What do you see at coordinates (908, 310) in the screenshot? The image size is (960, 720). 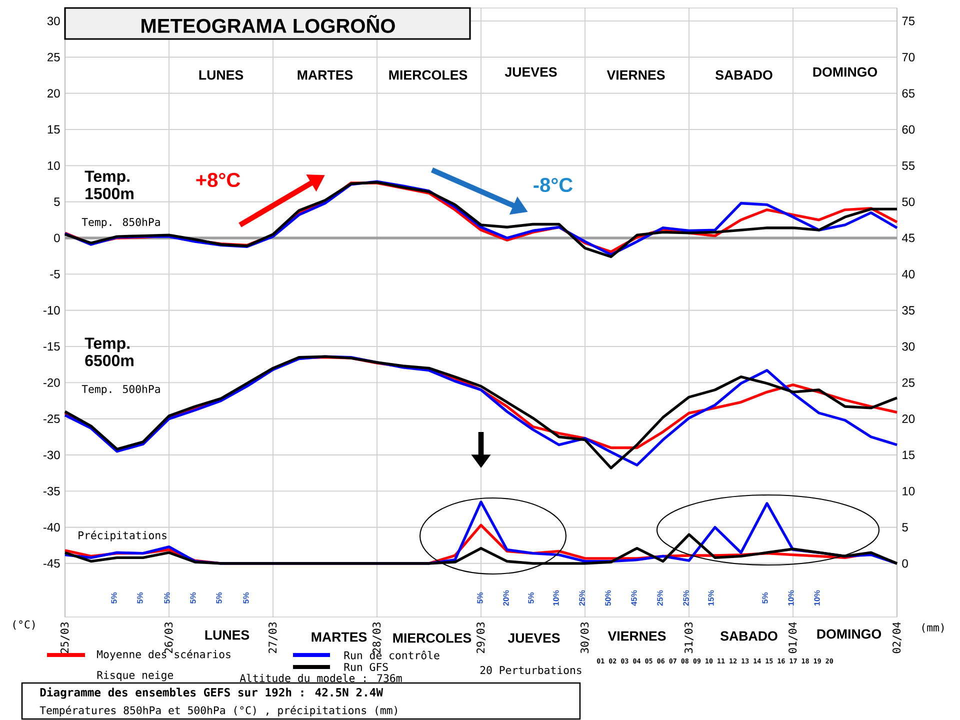 I see `y2-tick-label: 35` at bounding box center [908, 310].